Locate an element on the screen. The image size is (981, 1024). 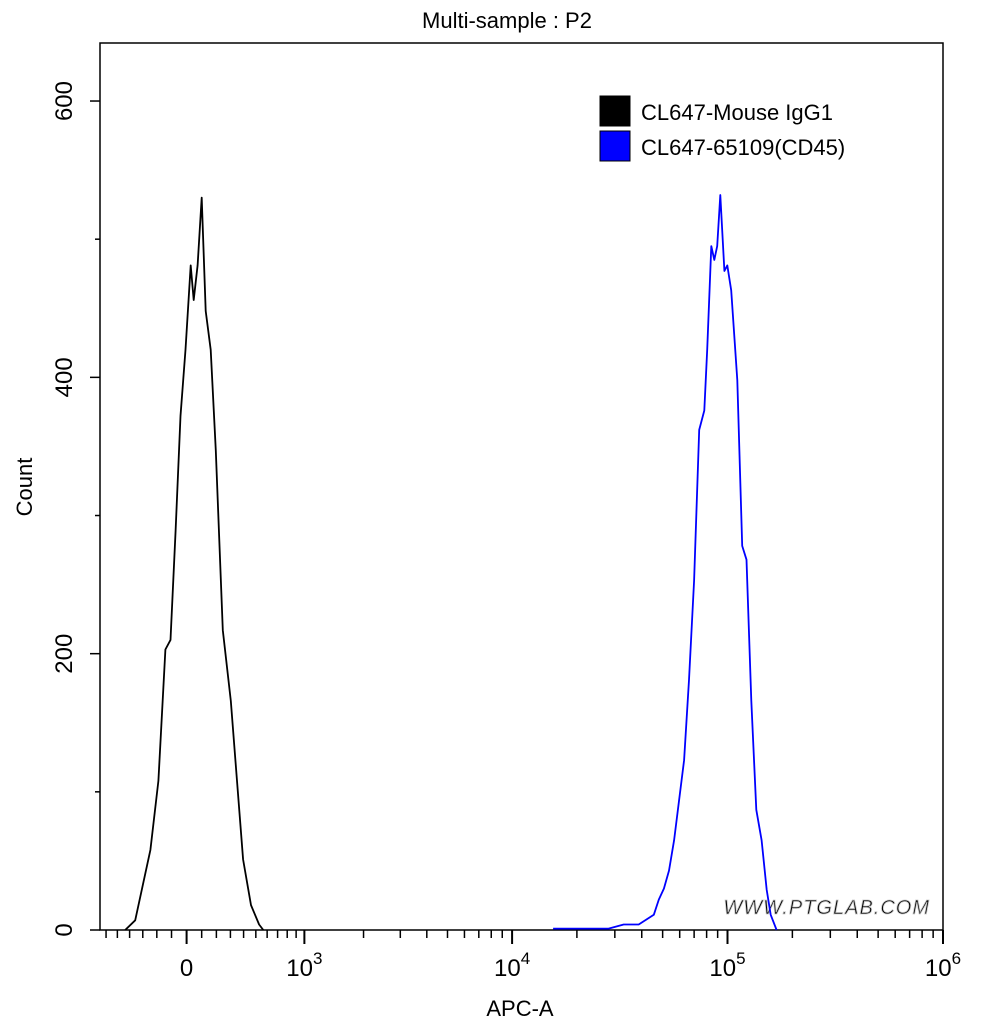
y-tick-label: 600 is located at coordinates (64, 101).